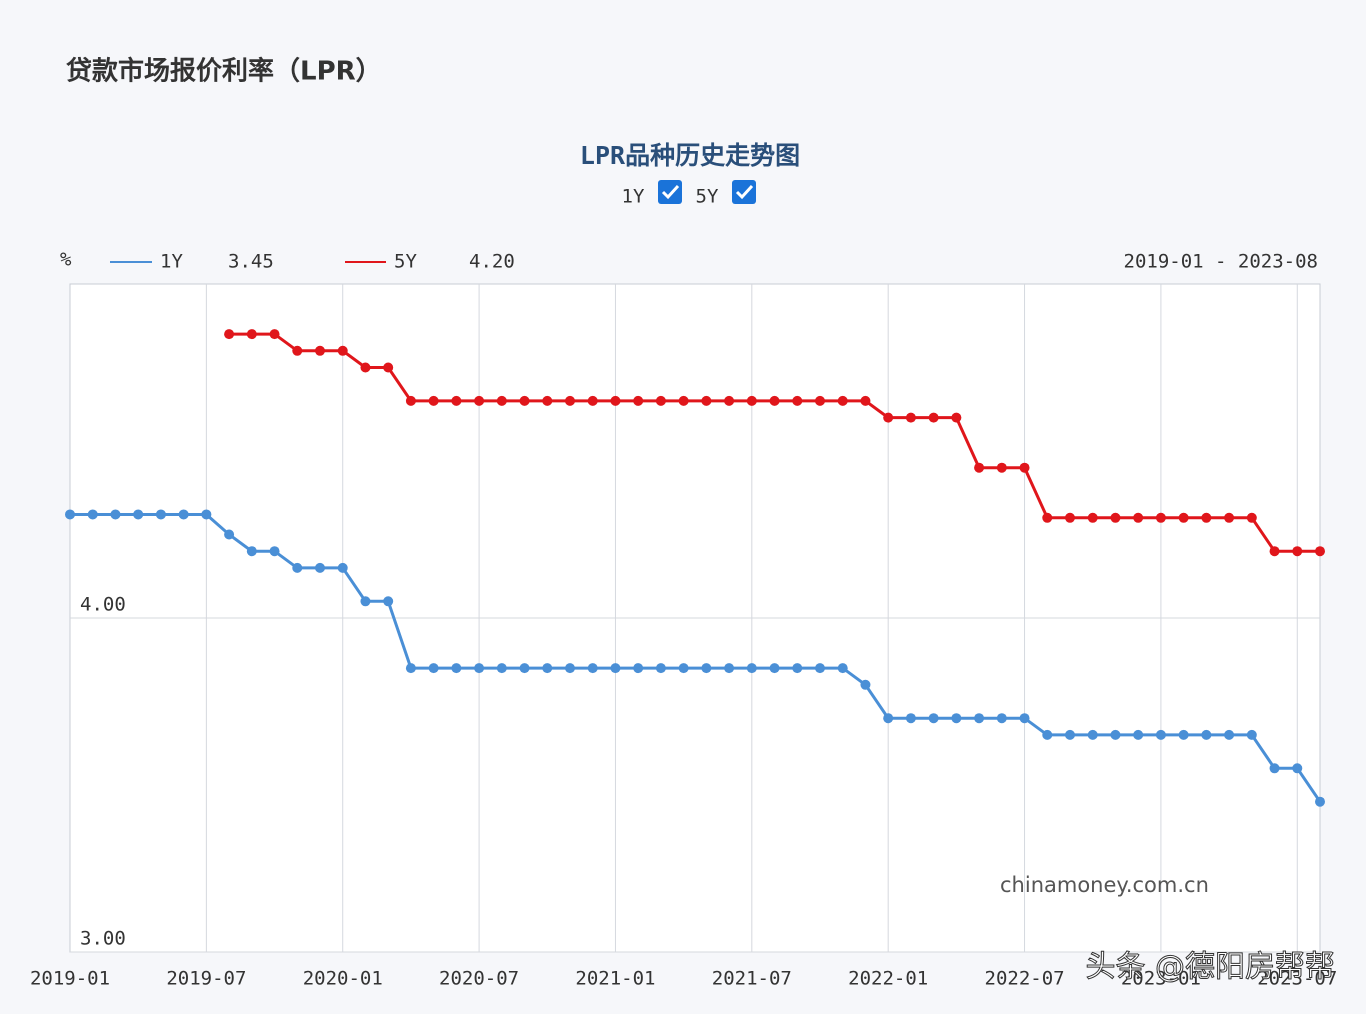 This screenshot has height=1014, width=1366. Describe the element at coordinates (1025, 979) in the screenshot. I see `x-tick-label: 2022-07` at that location.